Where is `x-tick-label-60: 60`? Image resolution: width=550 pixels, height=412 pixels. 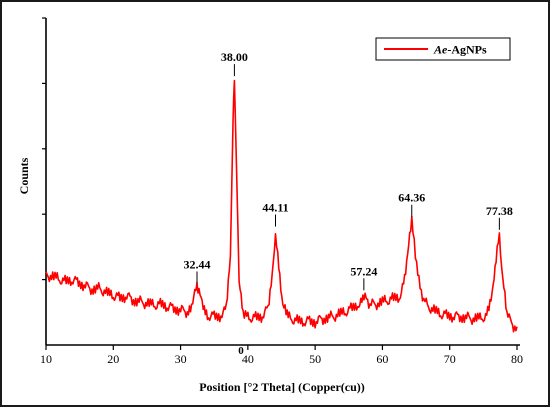
x-tick-label-60: 60 is located at coordinates (382, 359).